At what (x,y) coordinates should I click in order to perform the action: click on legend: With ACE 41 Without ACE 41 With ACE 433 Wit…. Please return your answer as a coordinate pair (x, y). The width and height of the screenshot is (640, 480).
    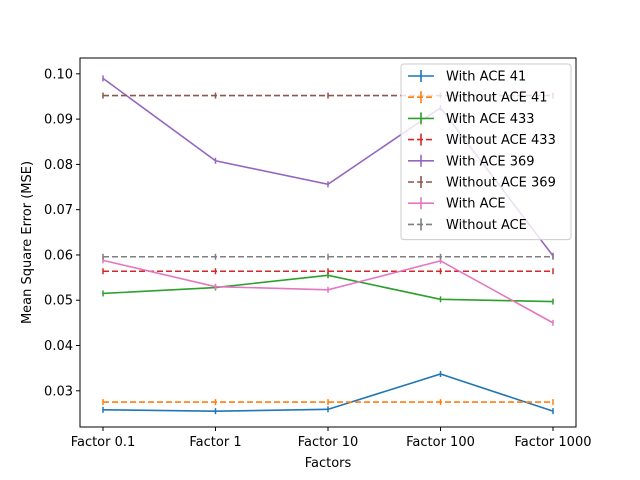
    Looking at the image, I should click on (486, 152).